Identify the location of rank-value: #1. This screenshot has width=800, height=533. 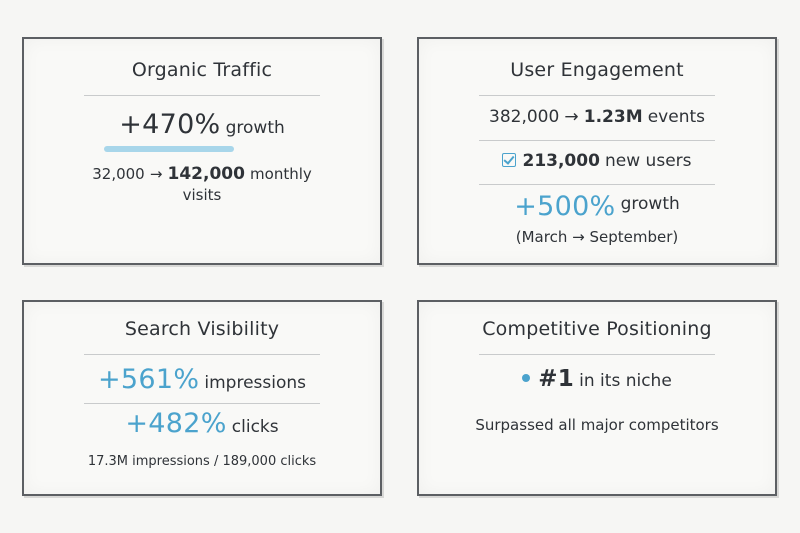
(556, 379).